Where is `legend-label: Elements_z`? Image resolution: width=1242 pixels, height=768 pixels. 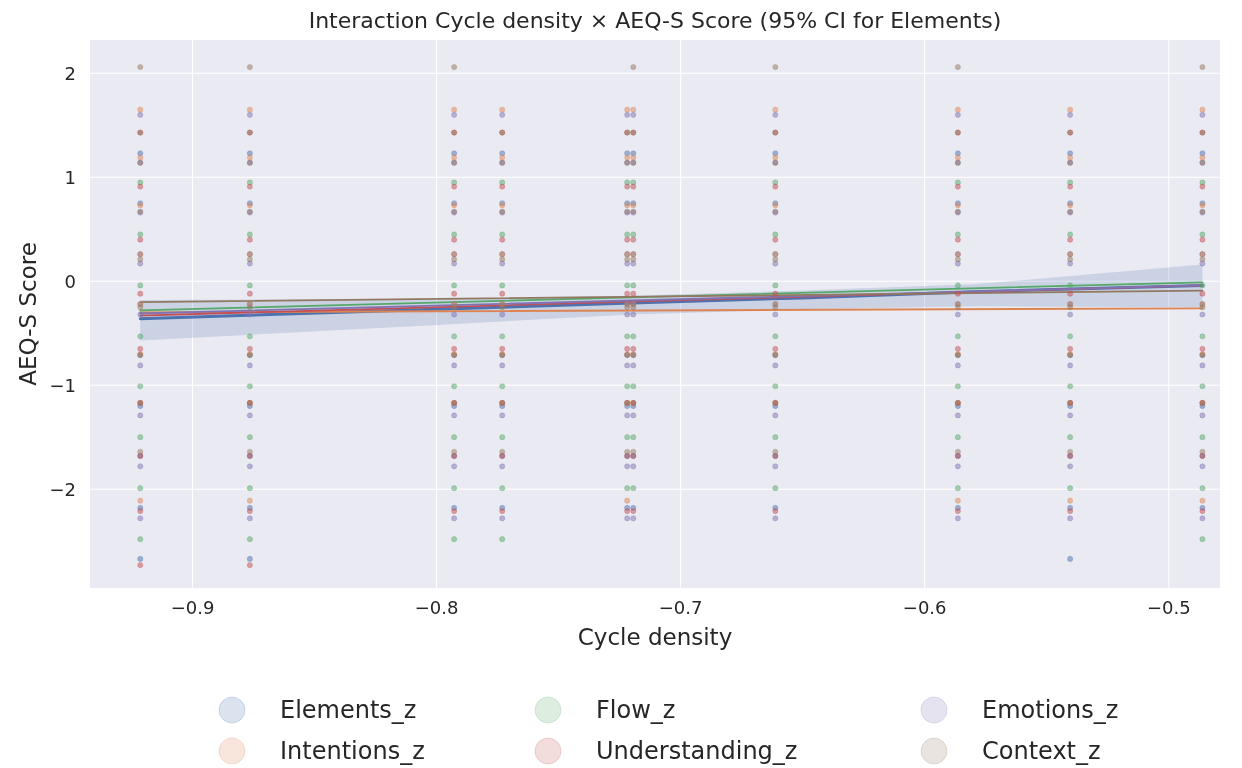
legend-label: Elements_z is located at coordinates (348, 710).